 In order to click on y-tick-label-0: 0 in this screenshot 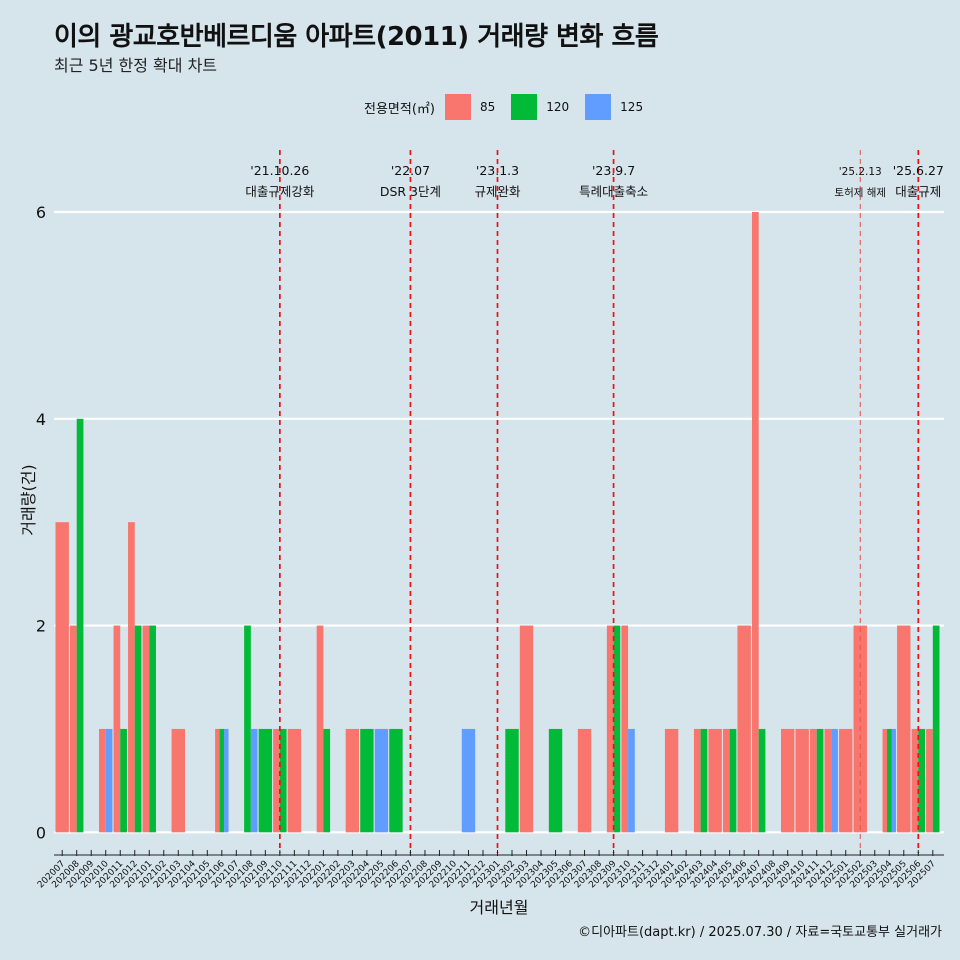, I will do `click(41, 832)`.